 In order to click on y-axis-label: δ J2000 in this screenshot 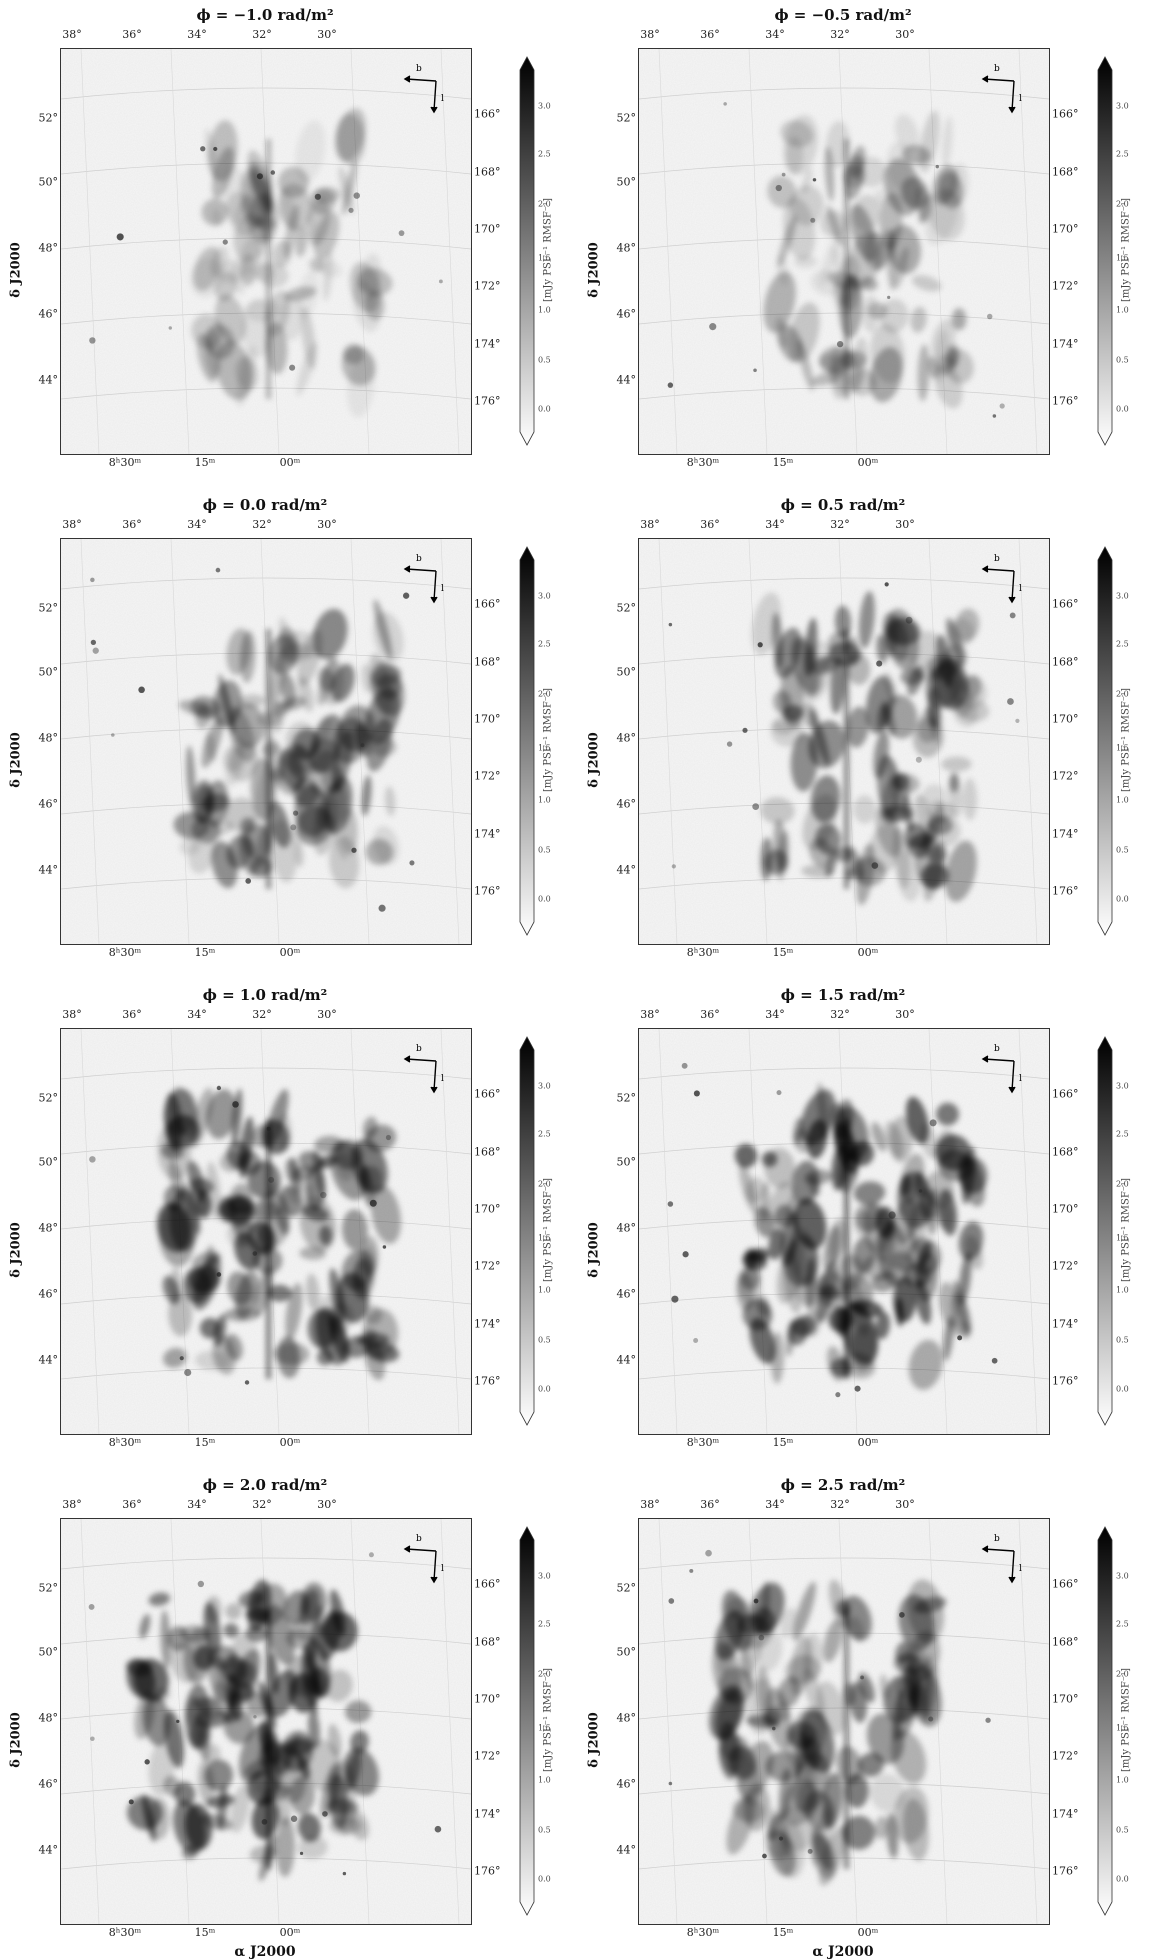, I will do `click(16, 760)`.